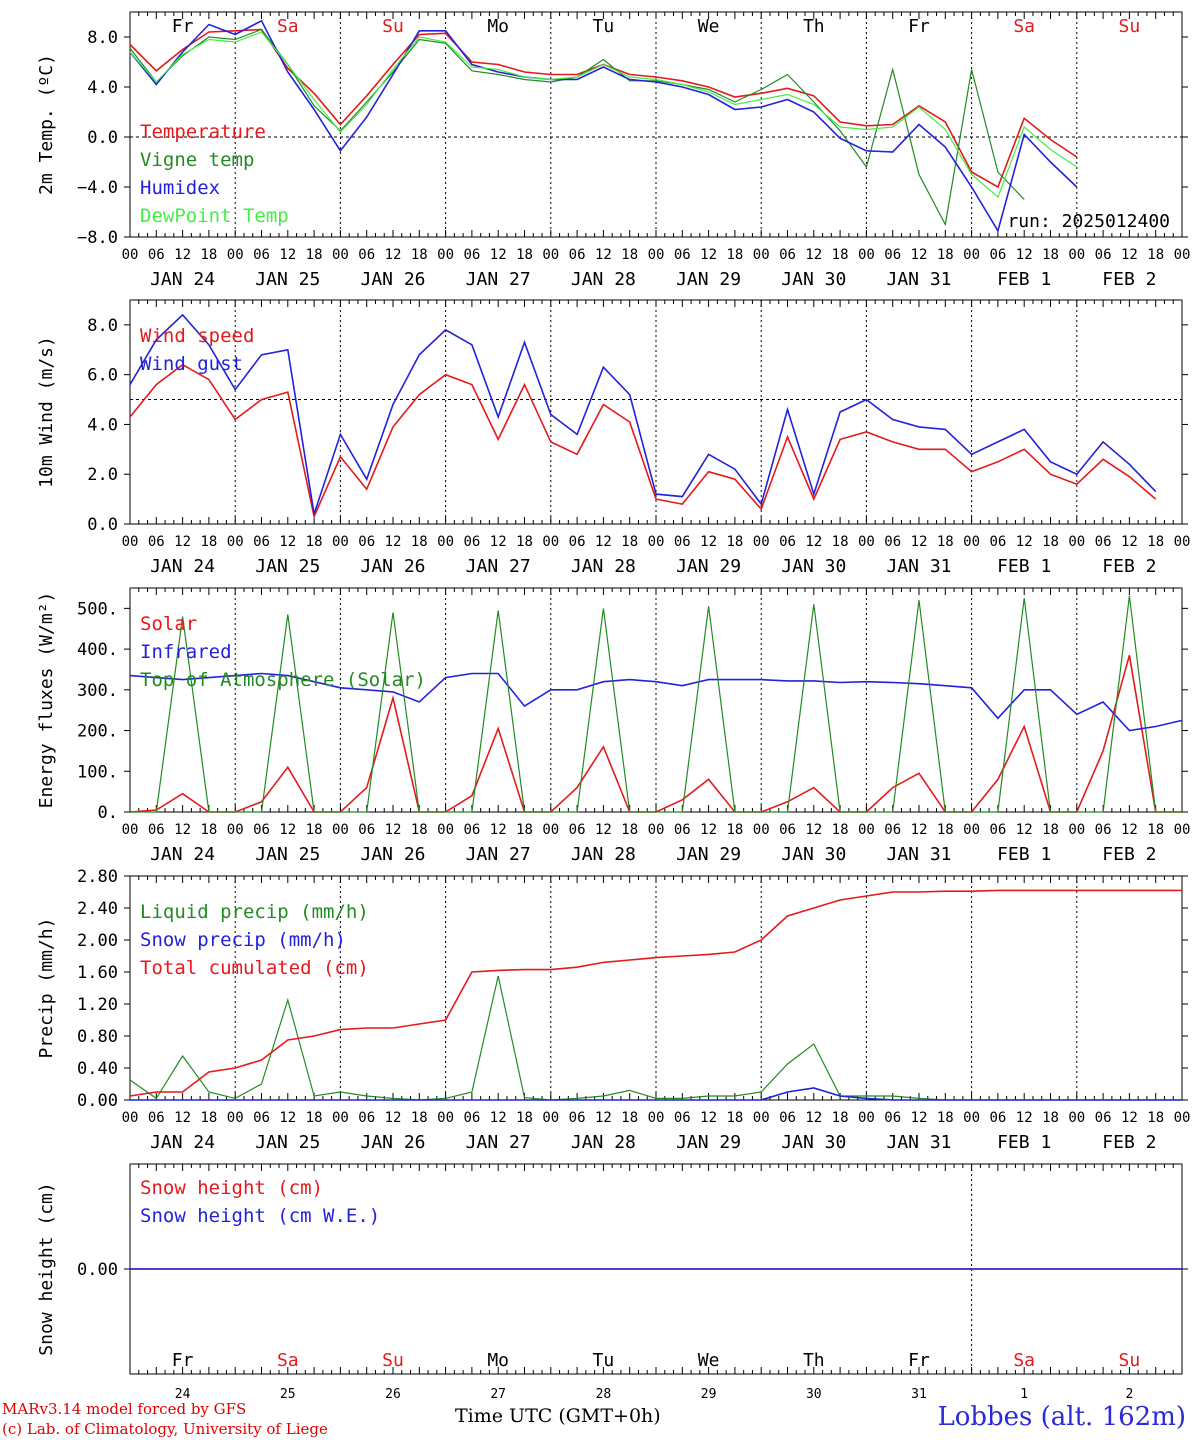 Image resolution: width=1194 pixels, height=1440 pixels. I want to click on ytick-label: 2.00, so click(97, 941).